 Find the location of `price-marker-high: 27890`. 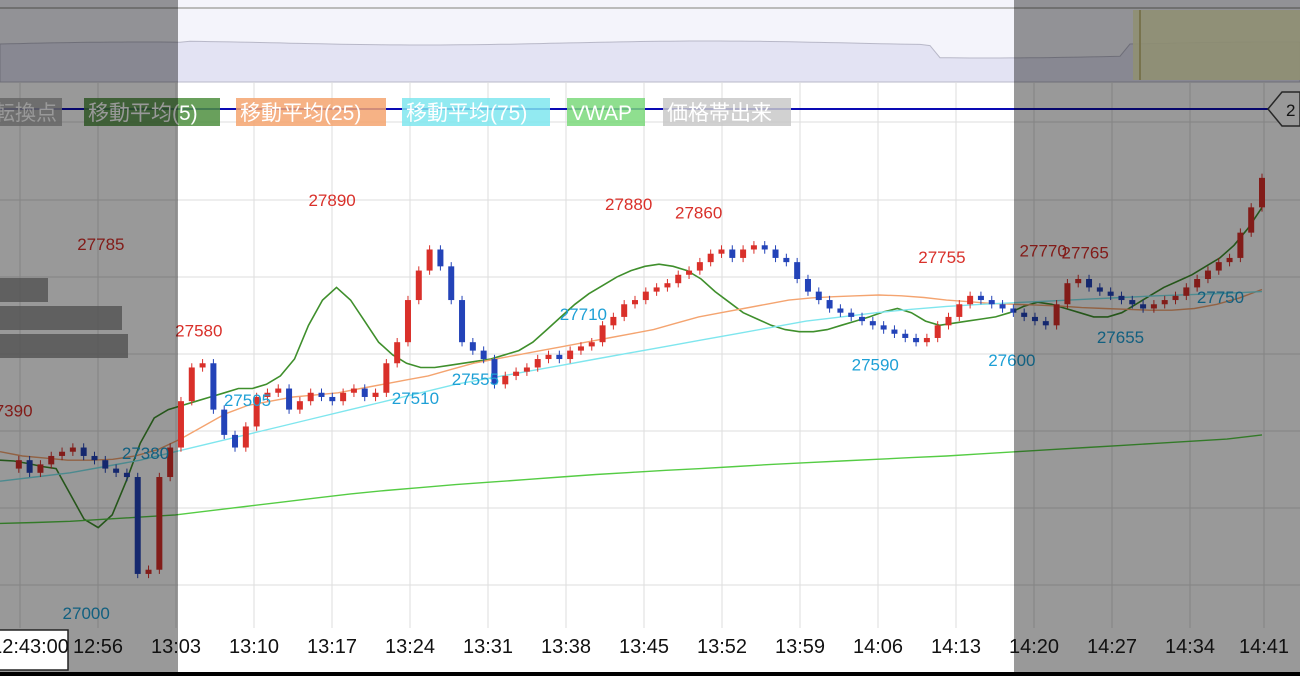

price-marker-high: 27890 is located at coordinates (331, 200).